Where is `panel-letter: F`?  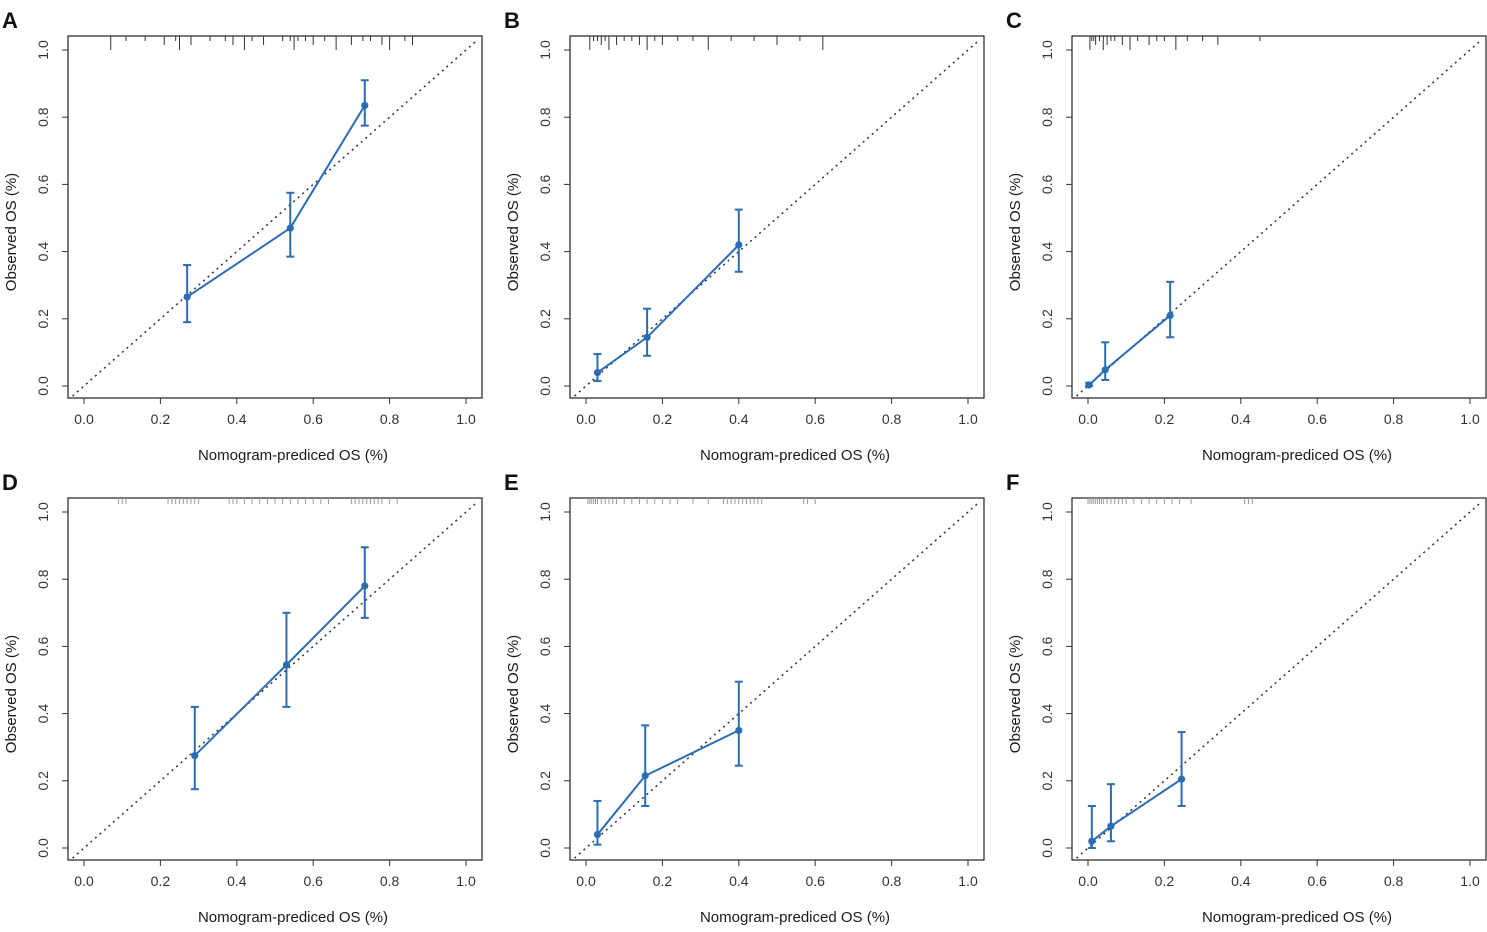 panel-letter: F is located at coordinates (1012, 482).